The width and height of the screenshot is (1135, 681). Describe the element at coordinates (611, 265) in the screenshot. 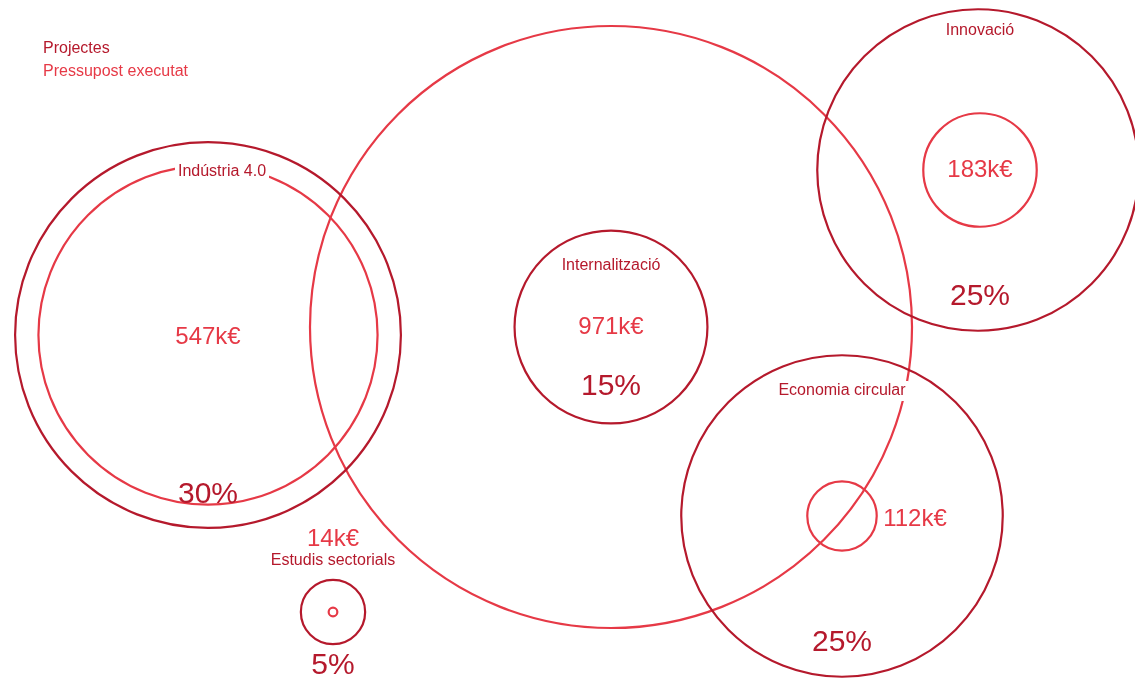

I see `category-label: Internalització` at that location.